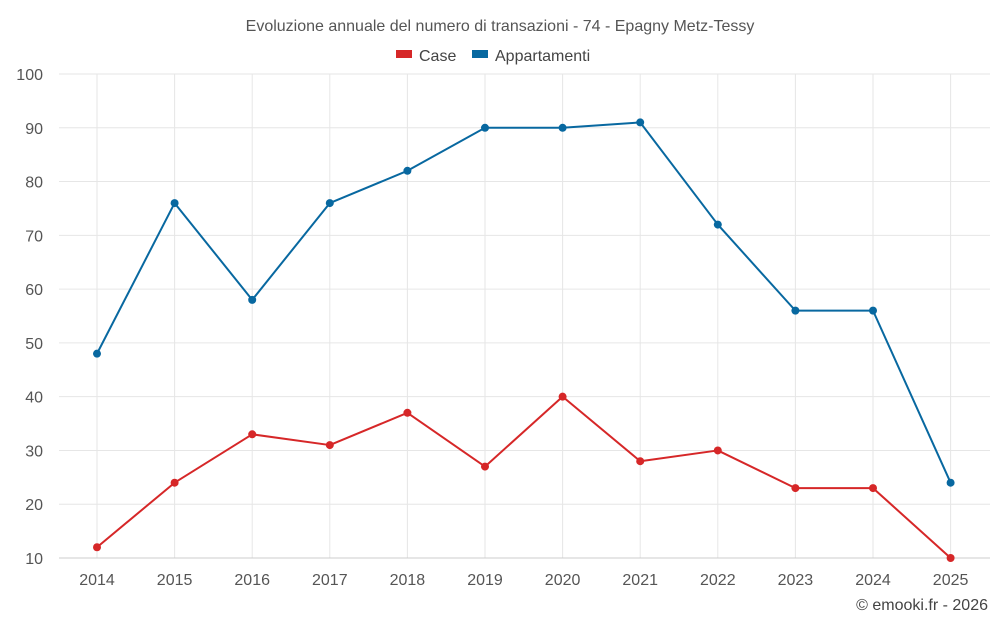  I want to click on y-tick-label: 40, so click(34, 398).